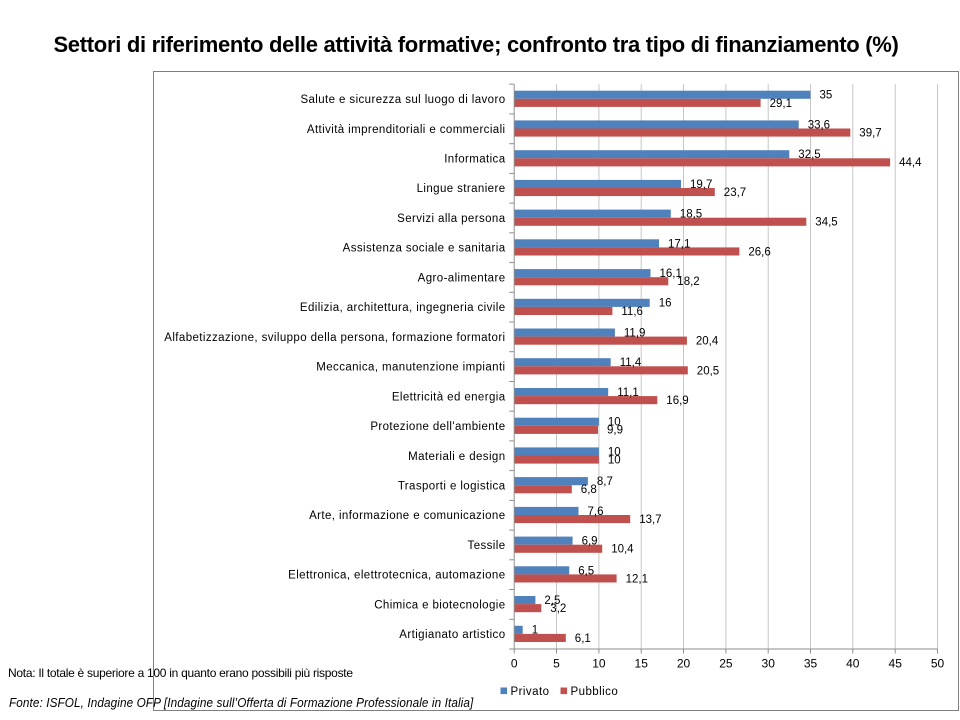 Image resolution: width=960 pixels, height=720 pixels. Describe the element at coordinates (530, 692) in the screenshot. I see `svg-text: Privato` at that location.